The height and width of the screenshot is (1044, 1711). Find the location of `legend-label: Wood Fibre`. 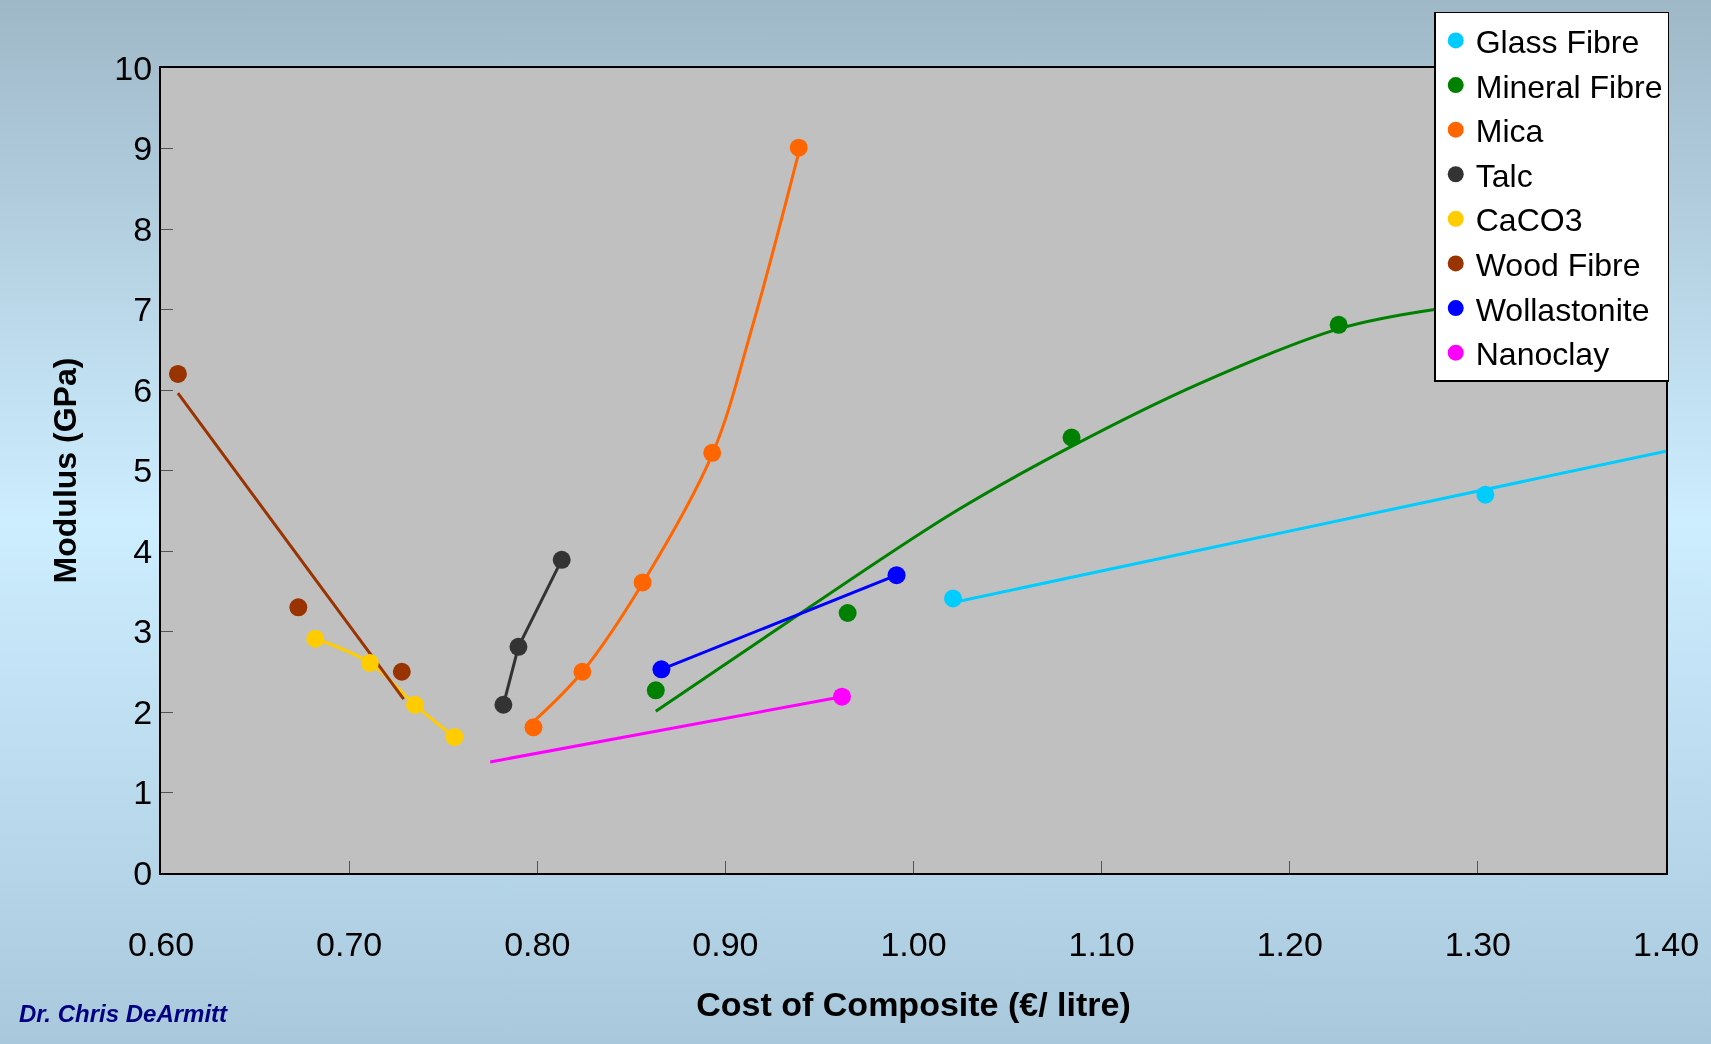

legend-label: Wood Fibre is located at coordinates (1558, 264).